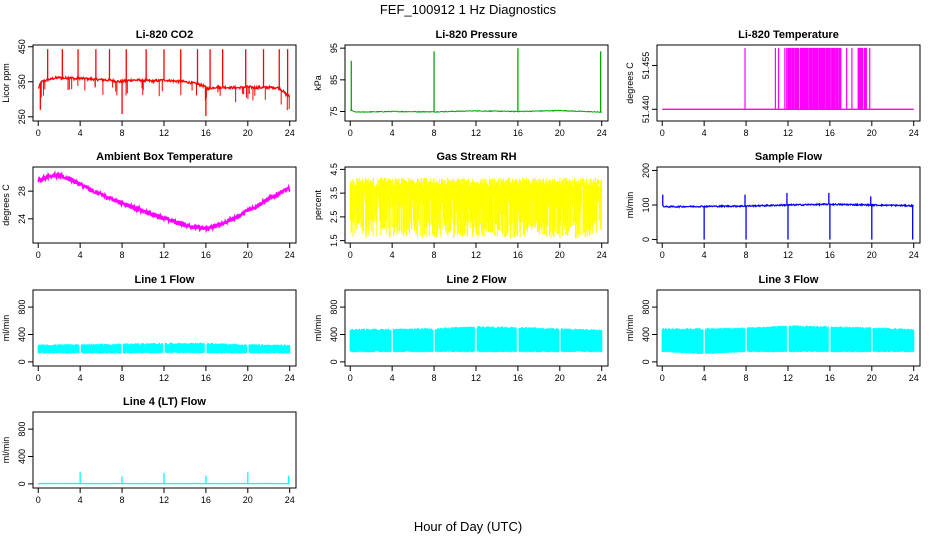 This screenshot has width=936, height=540. Describe the element at coordinates (649, 87) in the screenshot. I see `y-axis: 51.440 51.455` at that location.